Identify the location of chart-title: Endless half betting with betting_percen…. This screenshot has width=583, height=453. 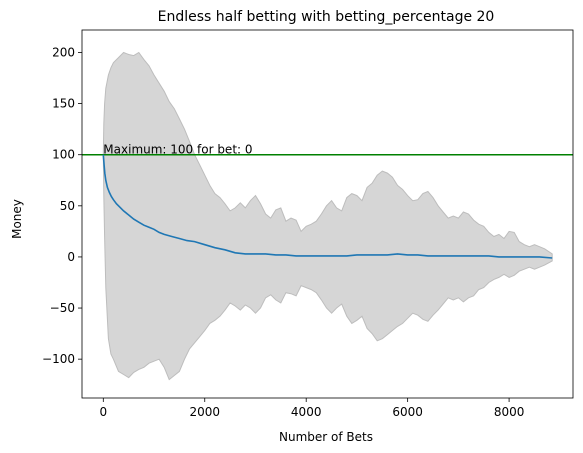
(326, 17).